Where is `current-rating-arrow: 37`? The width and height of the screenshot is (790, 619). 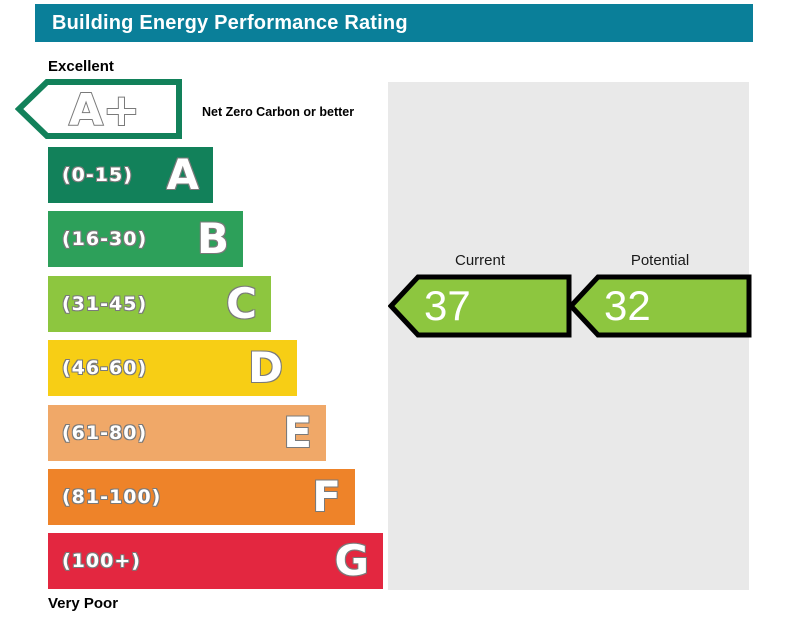 current-rating-arrow: 37 is located at coordinates (480, 306).